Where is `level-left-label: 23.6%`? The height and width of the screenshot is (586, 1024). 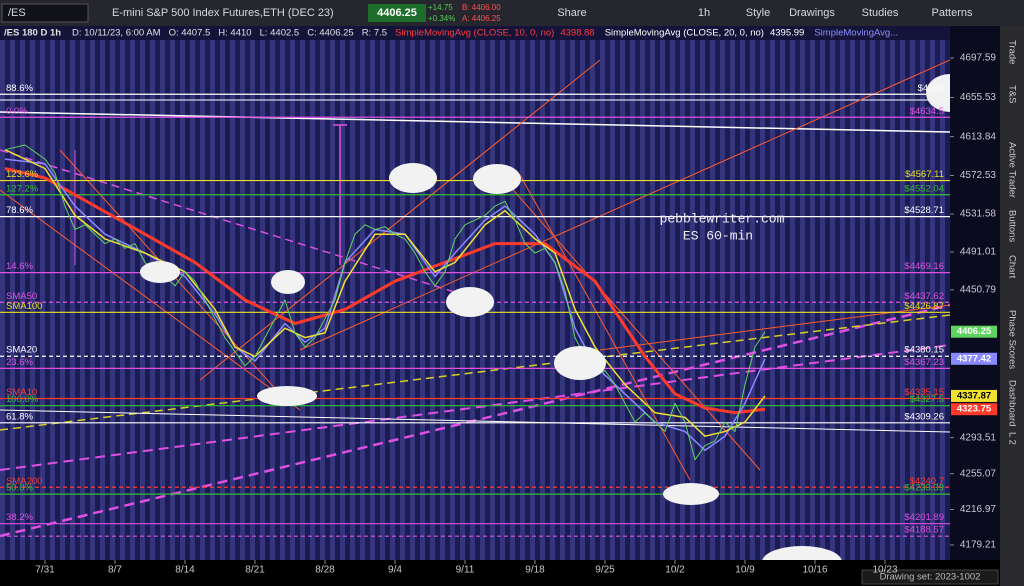 level-left-label: 23.6% is located at coordinates (19, 362).